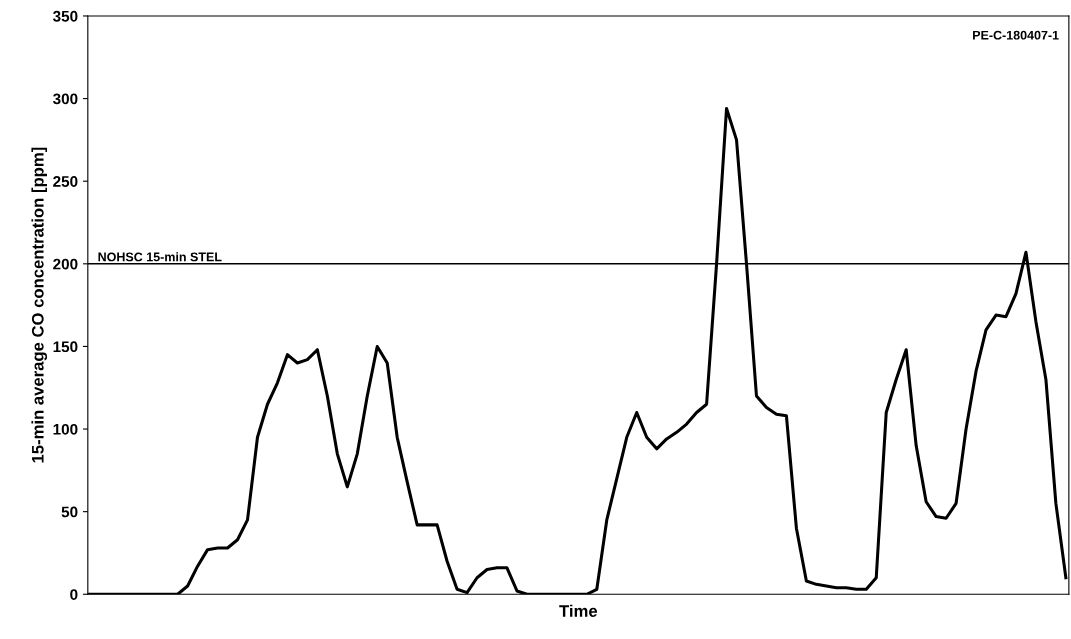 The image size is (1071, 639). What do you see at coordinates (160, 257) in the screenshot?
I see `ref-line-label: NOHSC 15-min STEL` at bounding box center [160, 257].